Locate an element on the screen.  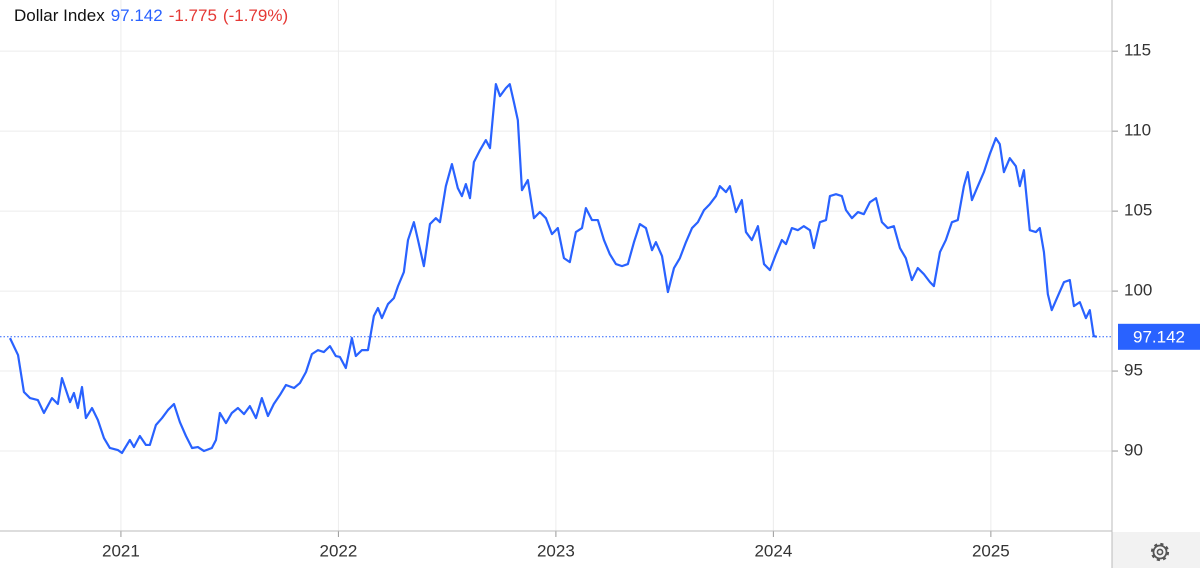
x-tick-label: 2021 is located at coordinates (121, 550).